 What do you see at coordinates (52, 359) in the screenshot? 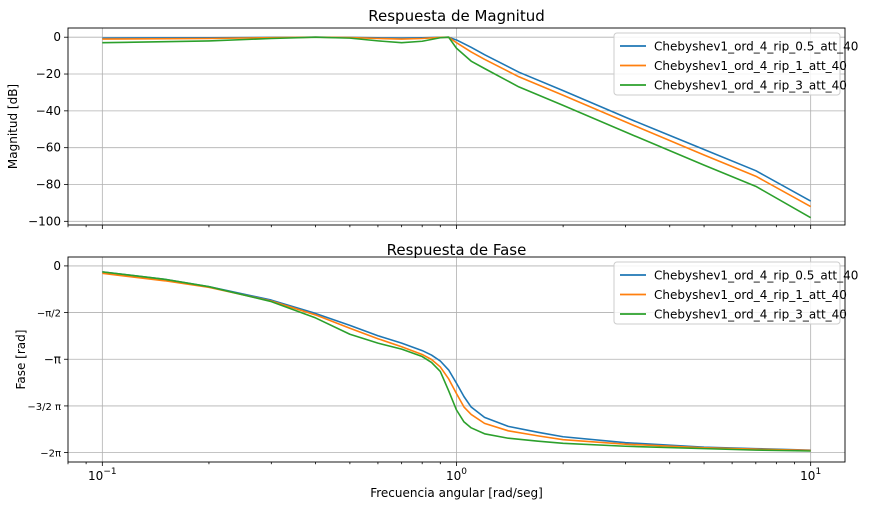
I see `y-tick-label: −π` at bounding box center [52, 359].